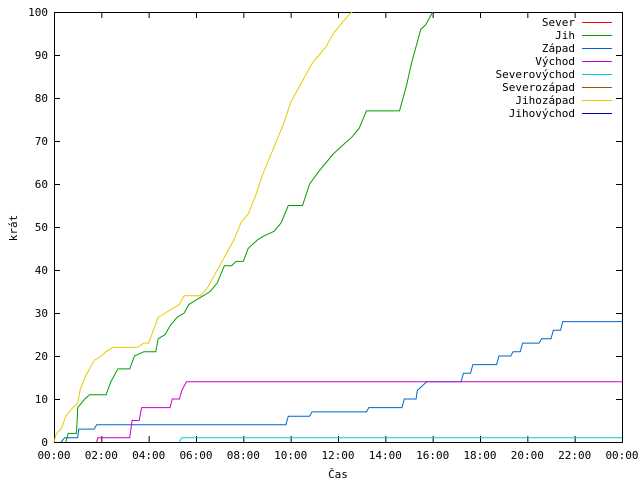 The width and height of the screenshot is (640, 480). What do you see at coordinates (101, 455) in the screenshot?
I see `x-tick-label: 02:00` at bounding box center [101, 455].